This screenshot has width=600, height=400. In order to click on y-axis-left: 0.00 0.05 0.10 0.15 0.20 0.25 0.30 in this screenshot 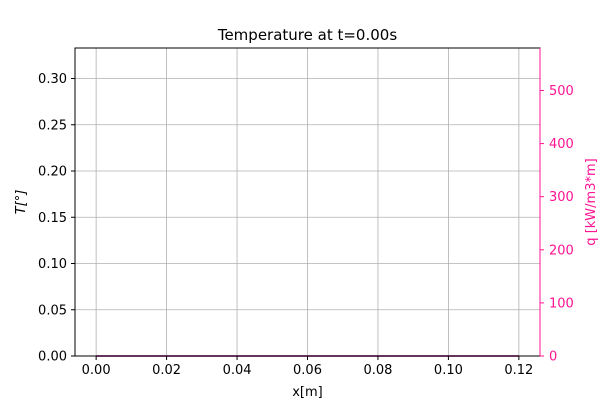, I will do `click(56, 218)`.